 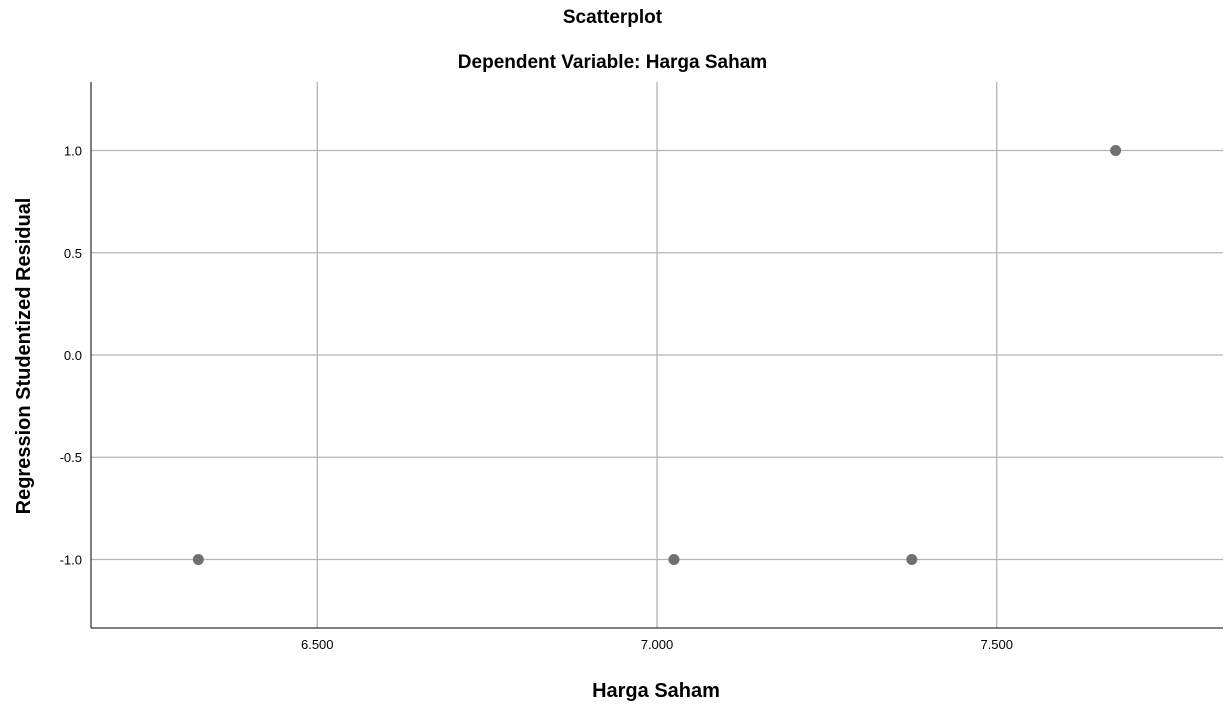 What do you see at coordinates (317, 644) in the screenshot?
I see `x-tick-label: 6.500` at bounding box center [317, 644].